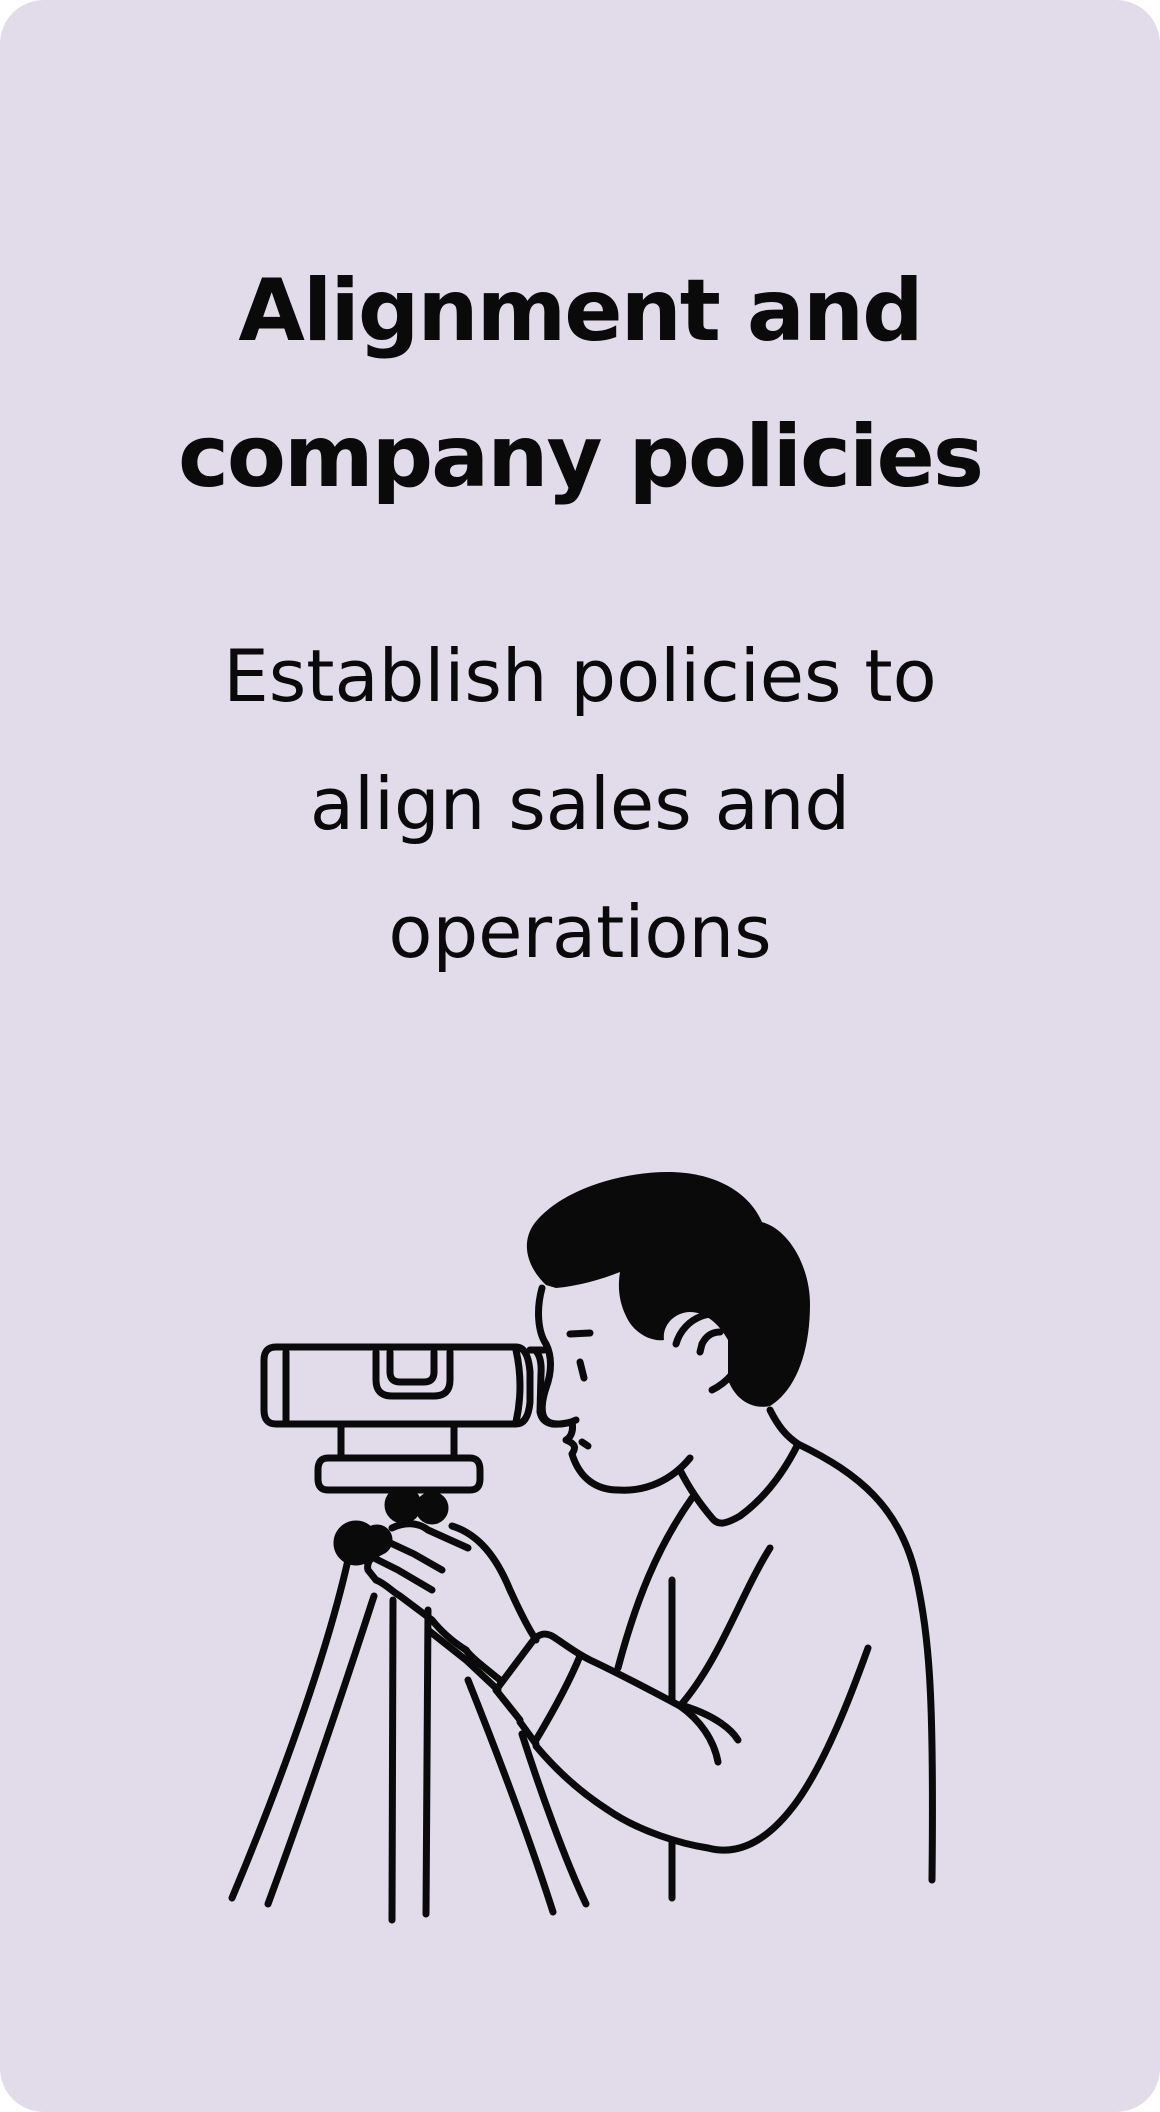  I want to click on tripod-icon, so click(409, 1705).